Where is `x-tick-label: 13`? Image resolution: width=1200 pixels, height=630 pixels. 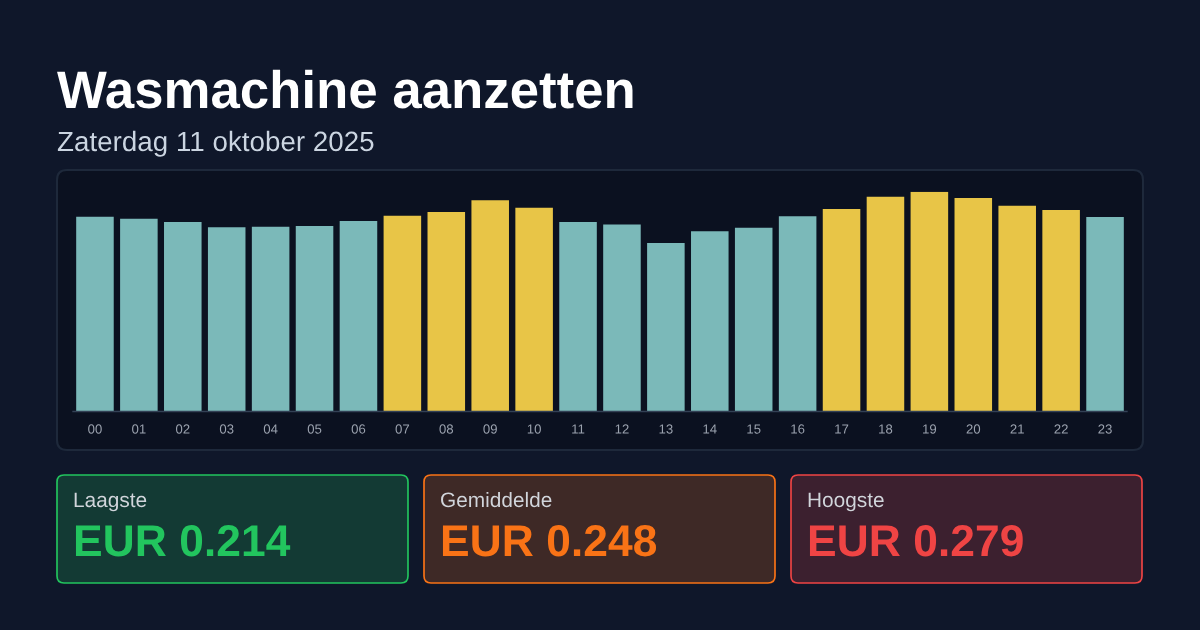
x-tick-label: 13 is located at coordinates (666, 429).